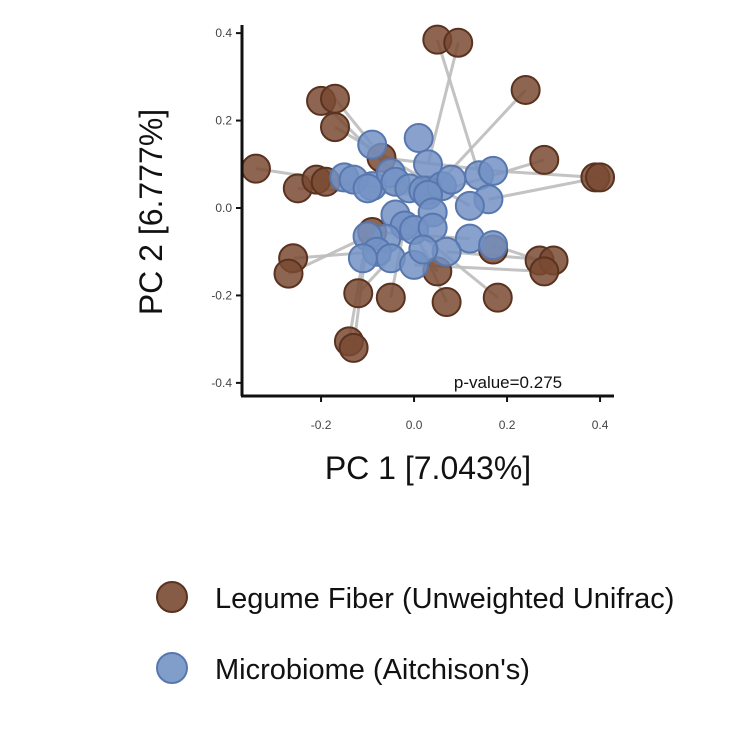  I want to click on legend-label-microbiome: Microbiome (Aitchison's), so click(372, 670).